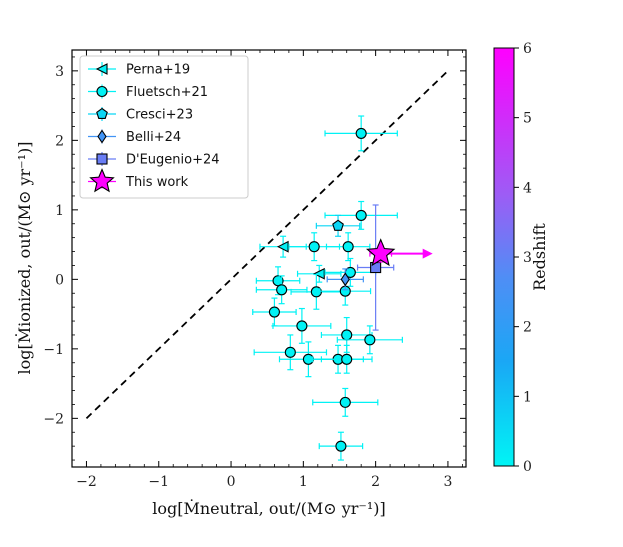 The image size is (623, 547). What do you see at coordinates (539, 257) in the screenshot?
I see `colorbar-label: Redshift` at bounding box center [539, 257].